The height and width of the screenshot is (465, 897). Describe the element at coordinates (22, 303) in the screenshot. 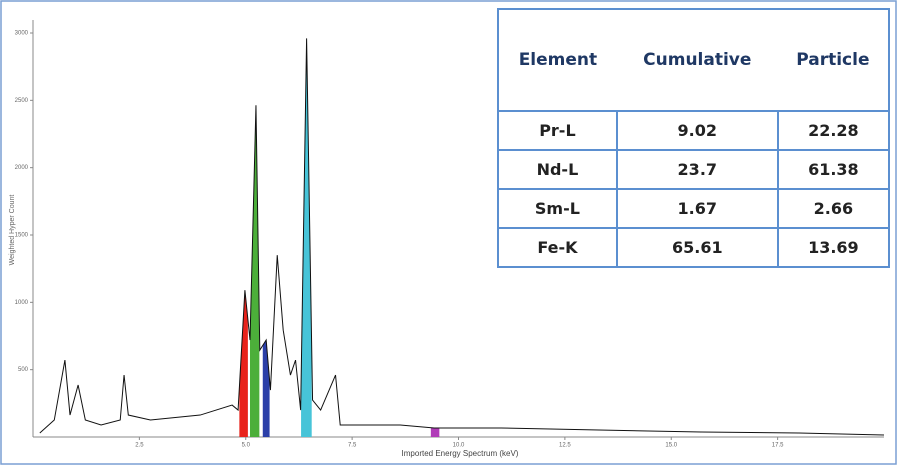

I see `y-tick-label: 1000` at that location.